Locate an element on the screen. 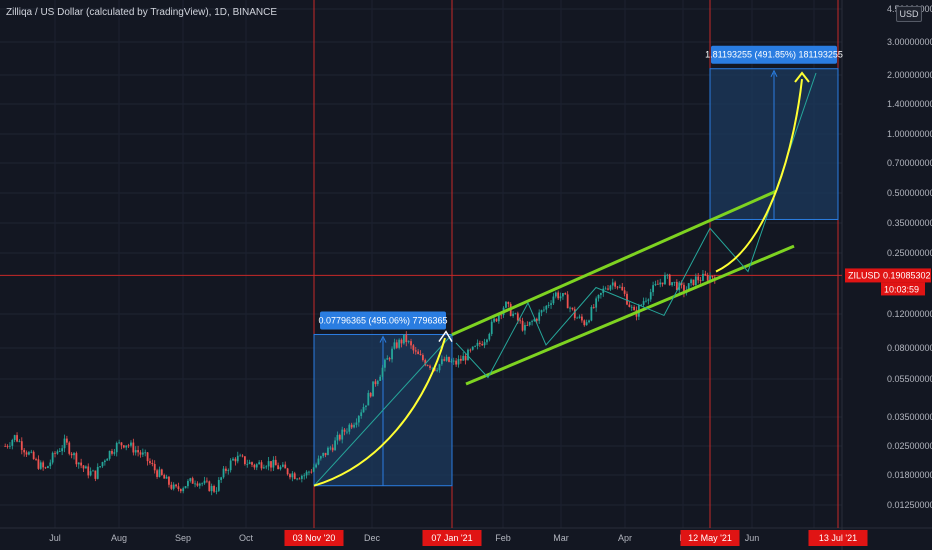  date-tag-label: 03 Nov '20 is located at coordinates (314, 538).